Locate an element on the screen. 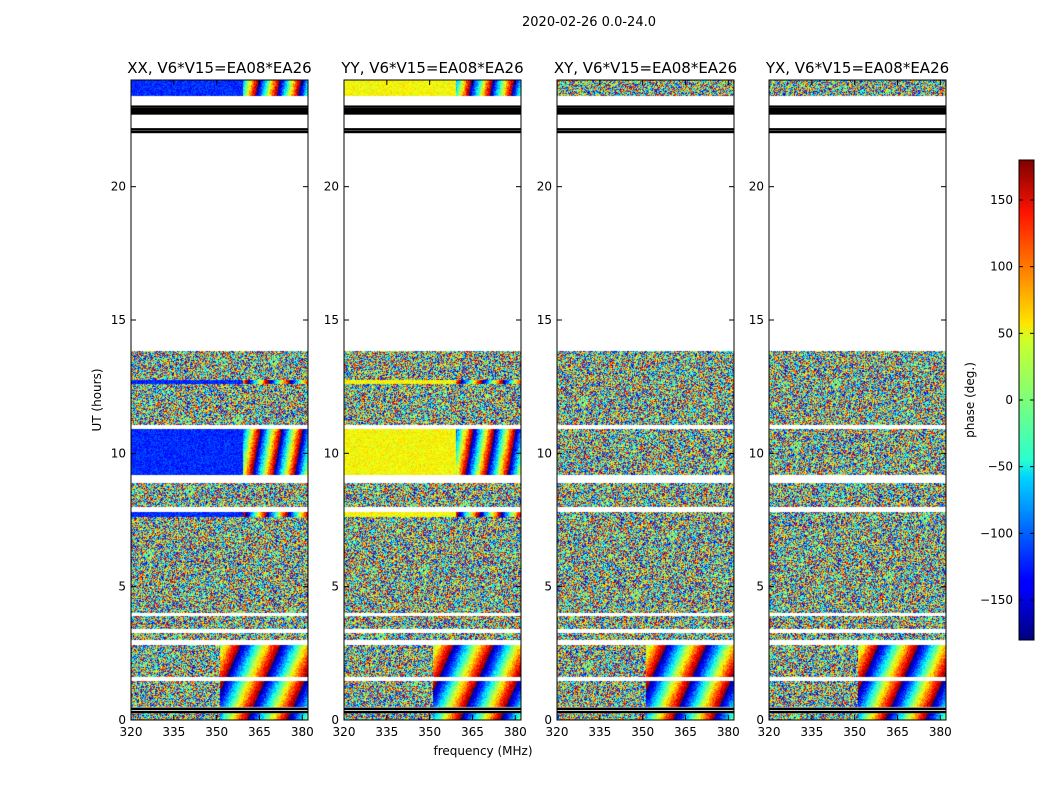 The height and width of the screenshot is (800, 1050). phase-heatmap-yx is located at coordinates (857, 400).